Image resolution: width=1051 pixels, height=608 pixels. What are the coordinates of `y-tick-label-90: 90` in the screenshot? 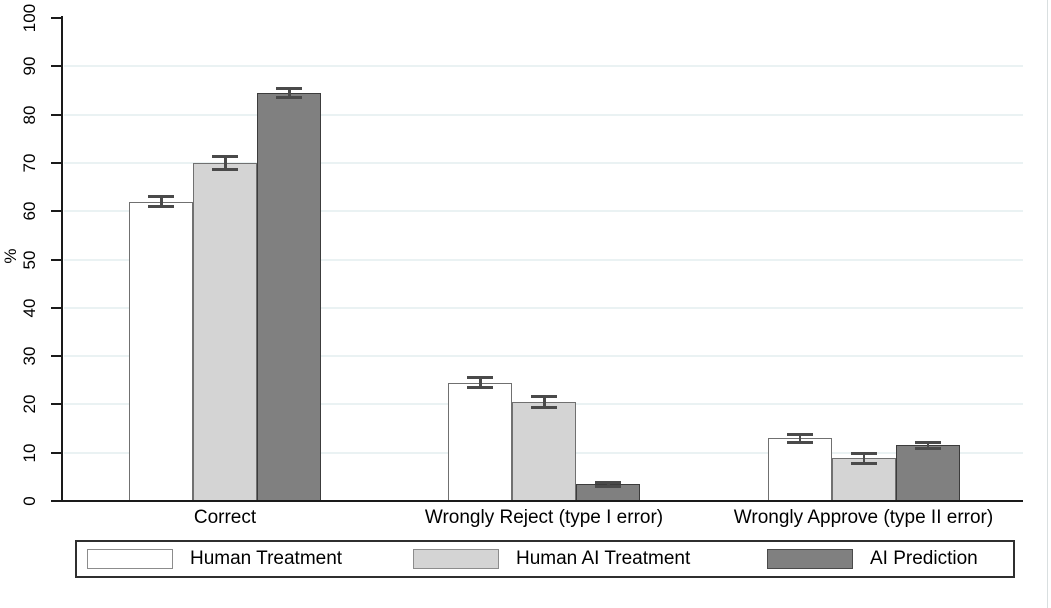 It's located at (29, 66).